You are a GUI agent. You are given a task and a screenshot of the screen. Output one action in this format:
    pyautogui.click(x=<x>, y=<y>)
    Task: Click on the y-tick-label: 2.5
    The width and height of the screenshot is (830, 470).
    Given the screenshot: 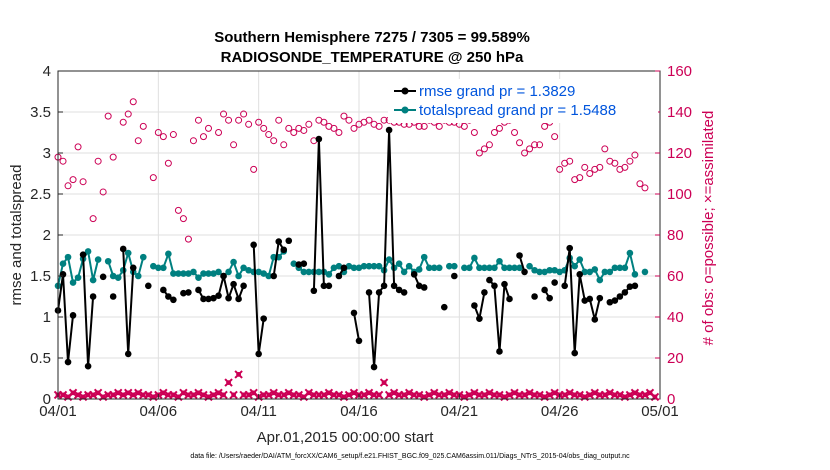 What is the action you would take?
    pyautogui.click(x=40, y=194)
    